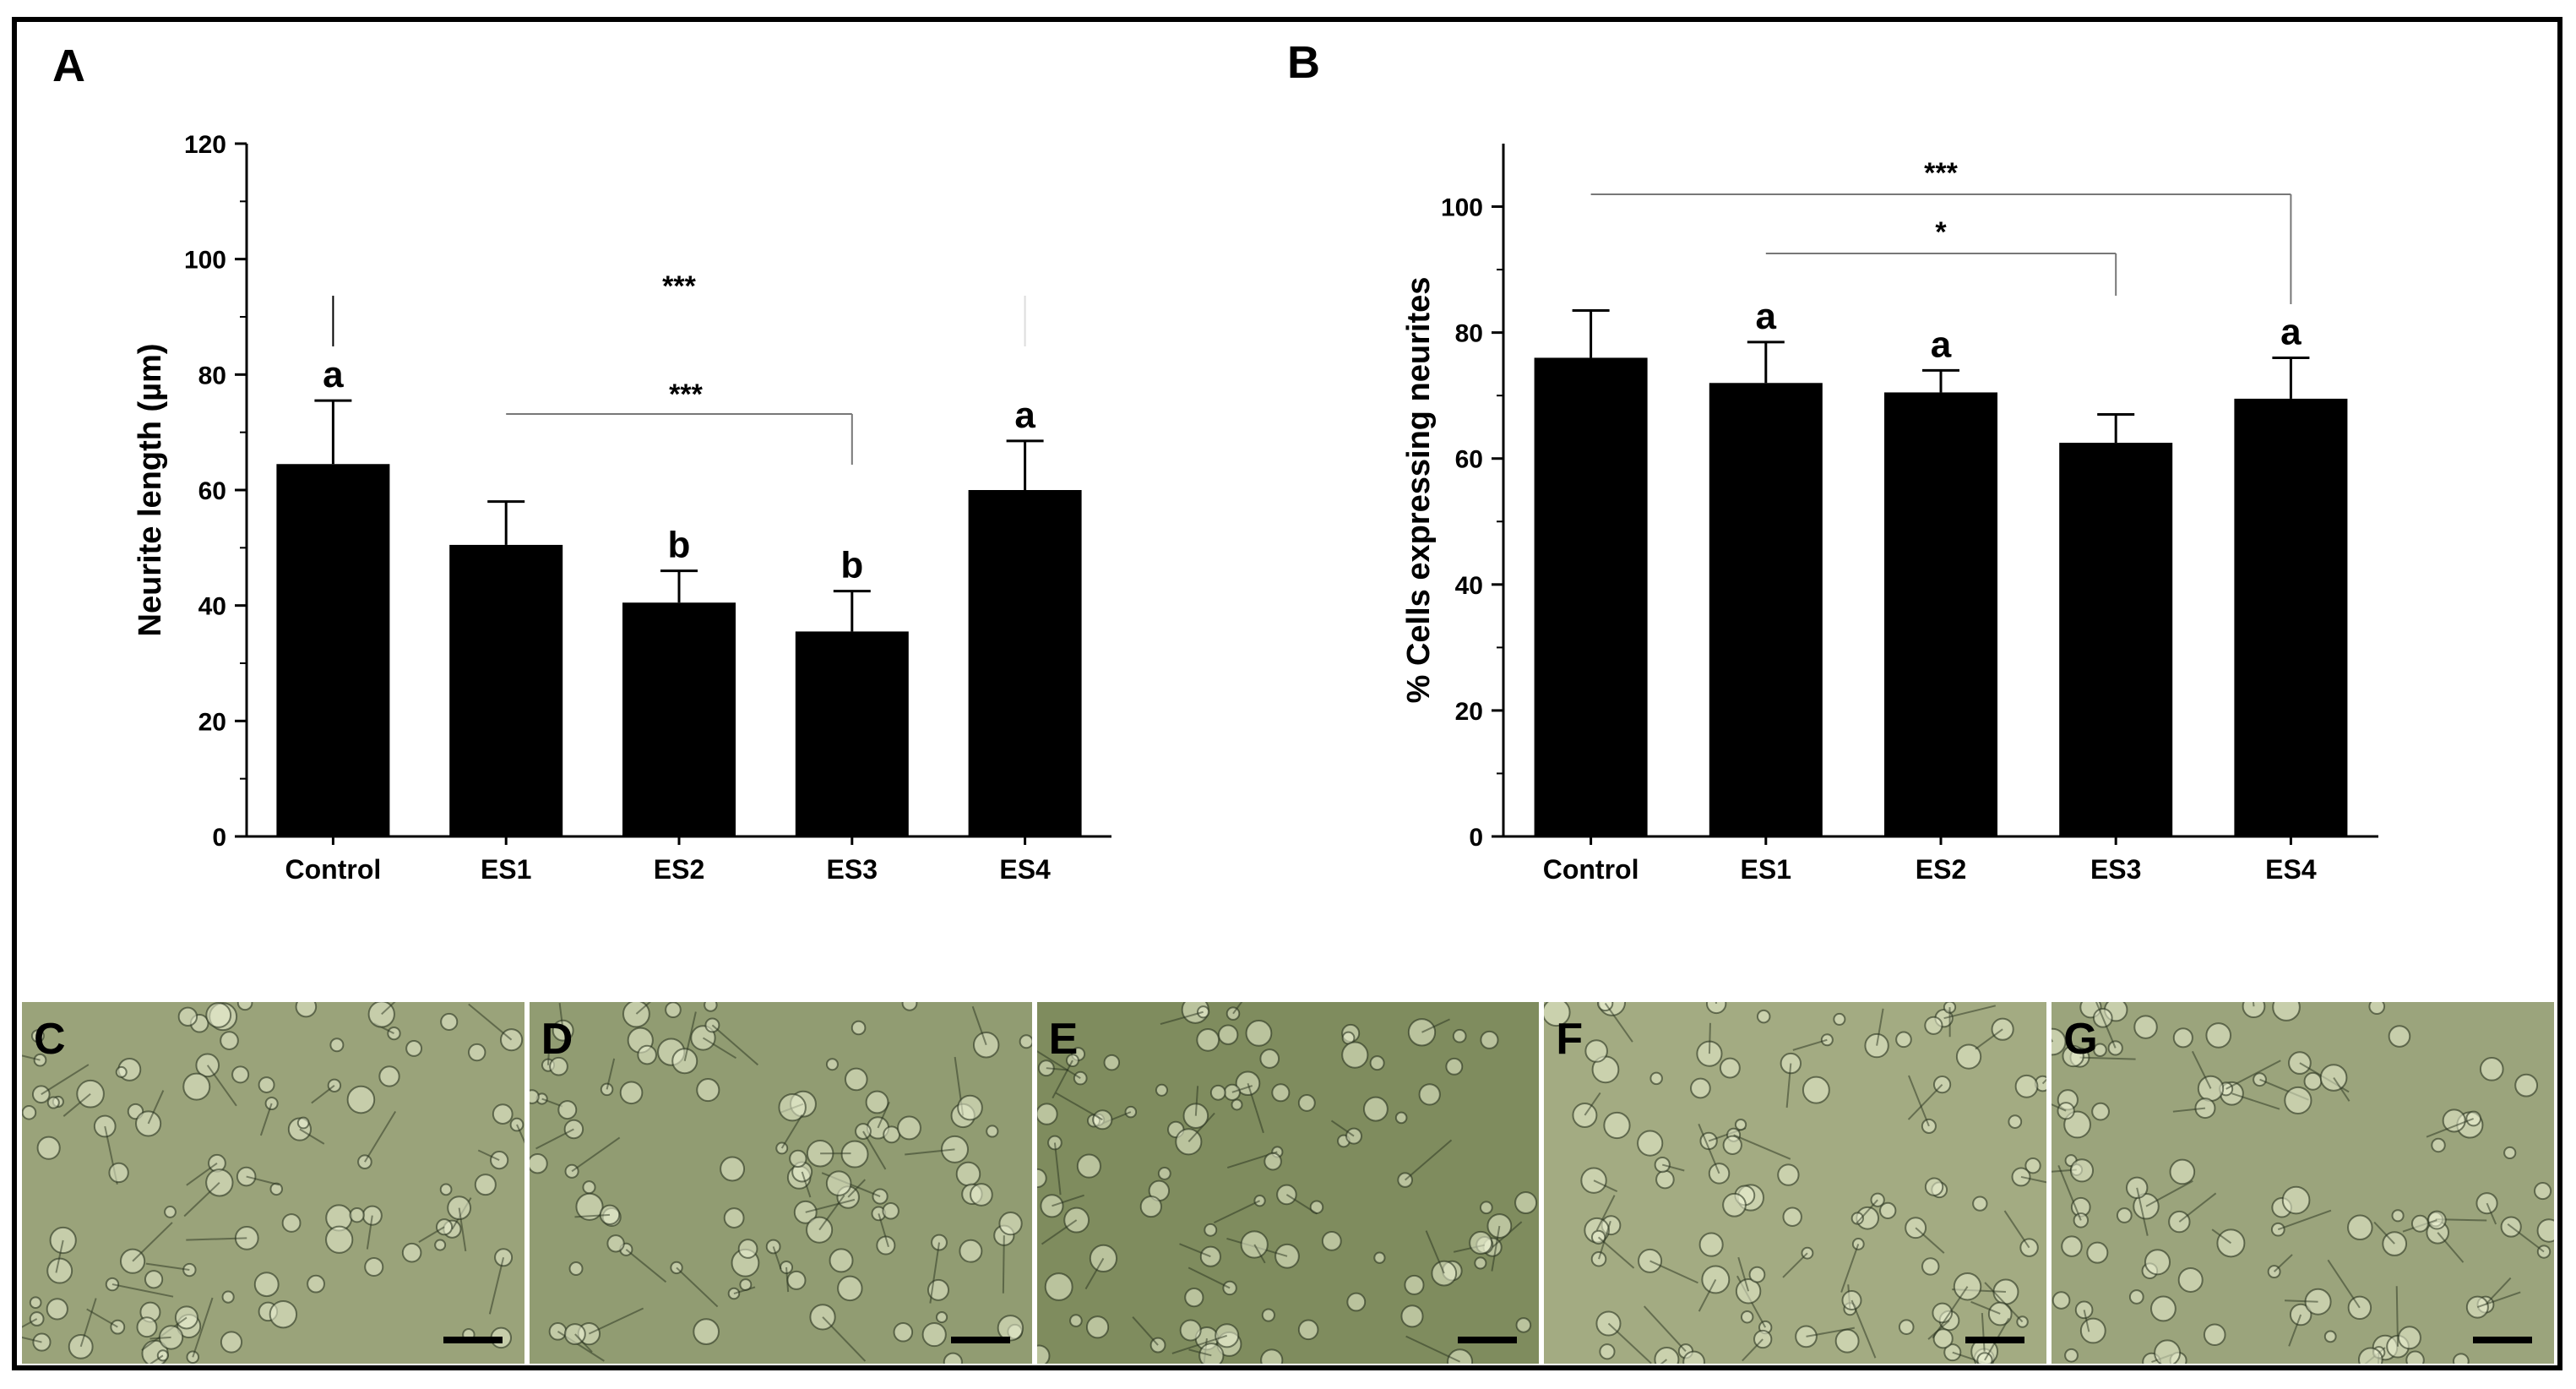 The height and width of the screenshot is (1389, 2576). Describe the element at coordinates (679, 869) in the screenshot. I see `chart-a-category-label: ES2` at that location.